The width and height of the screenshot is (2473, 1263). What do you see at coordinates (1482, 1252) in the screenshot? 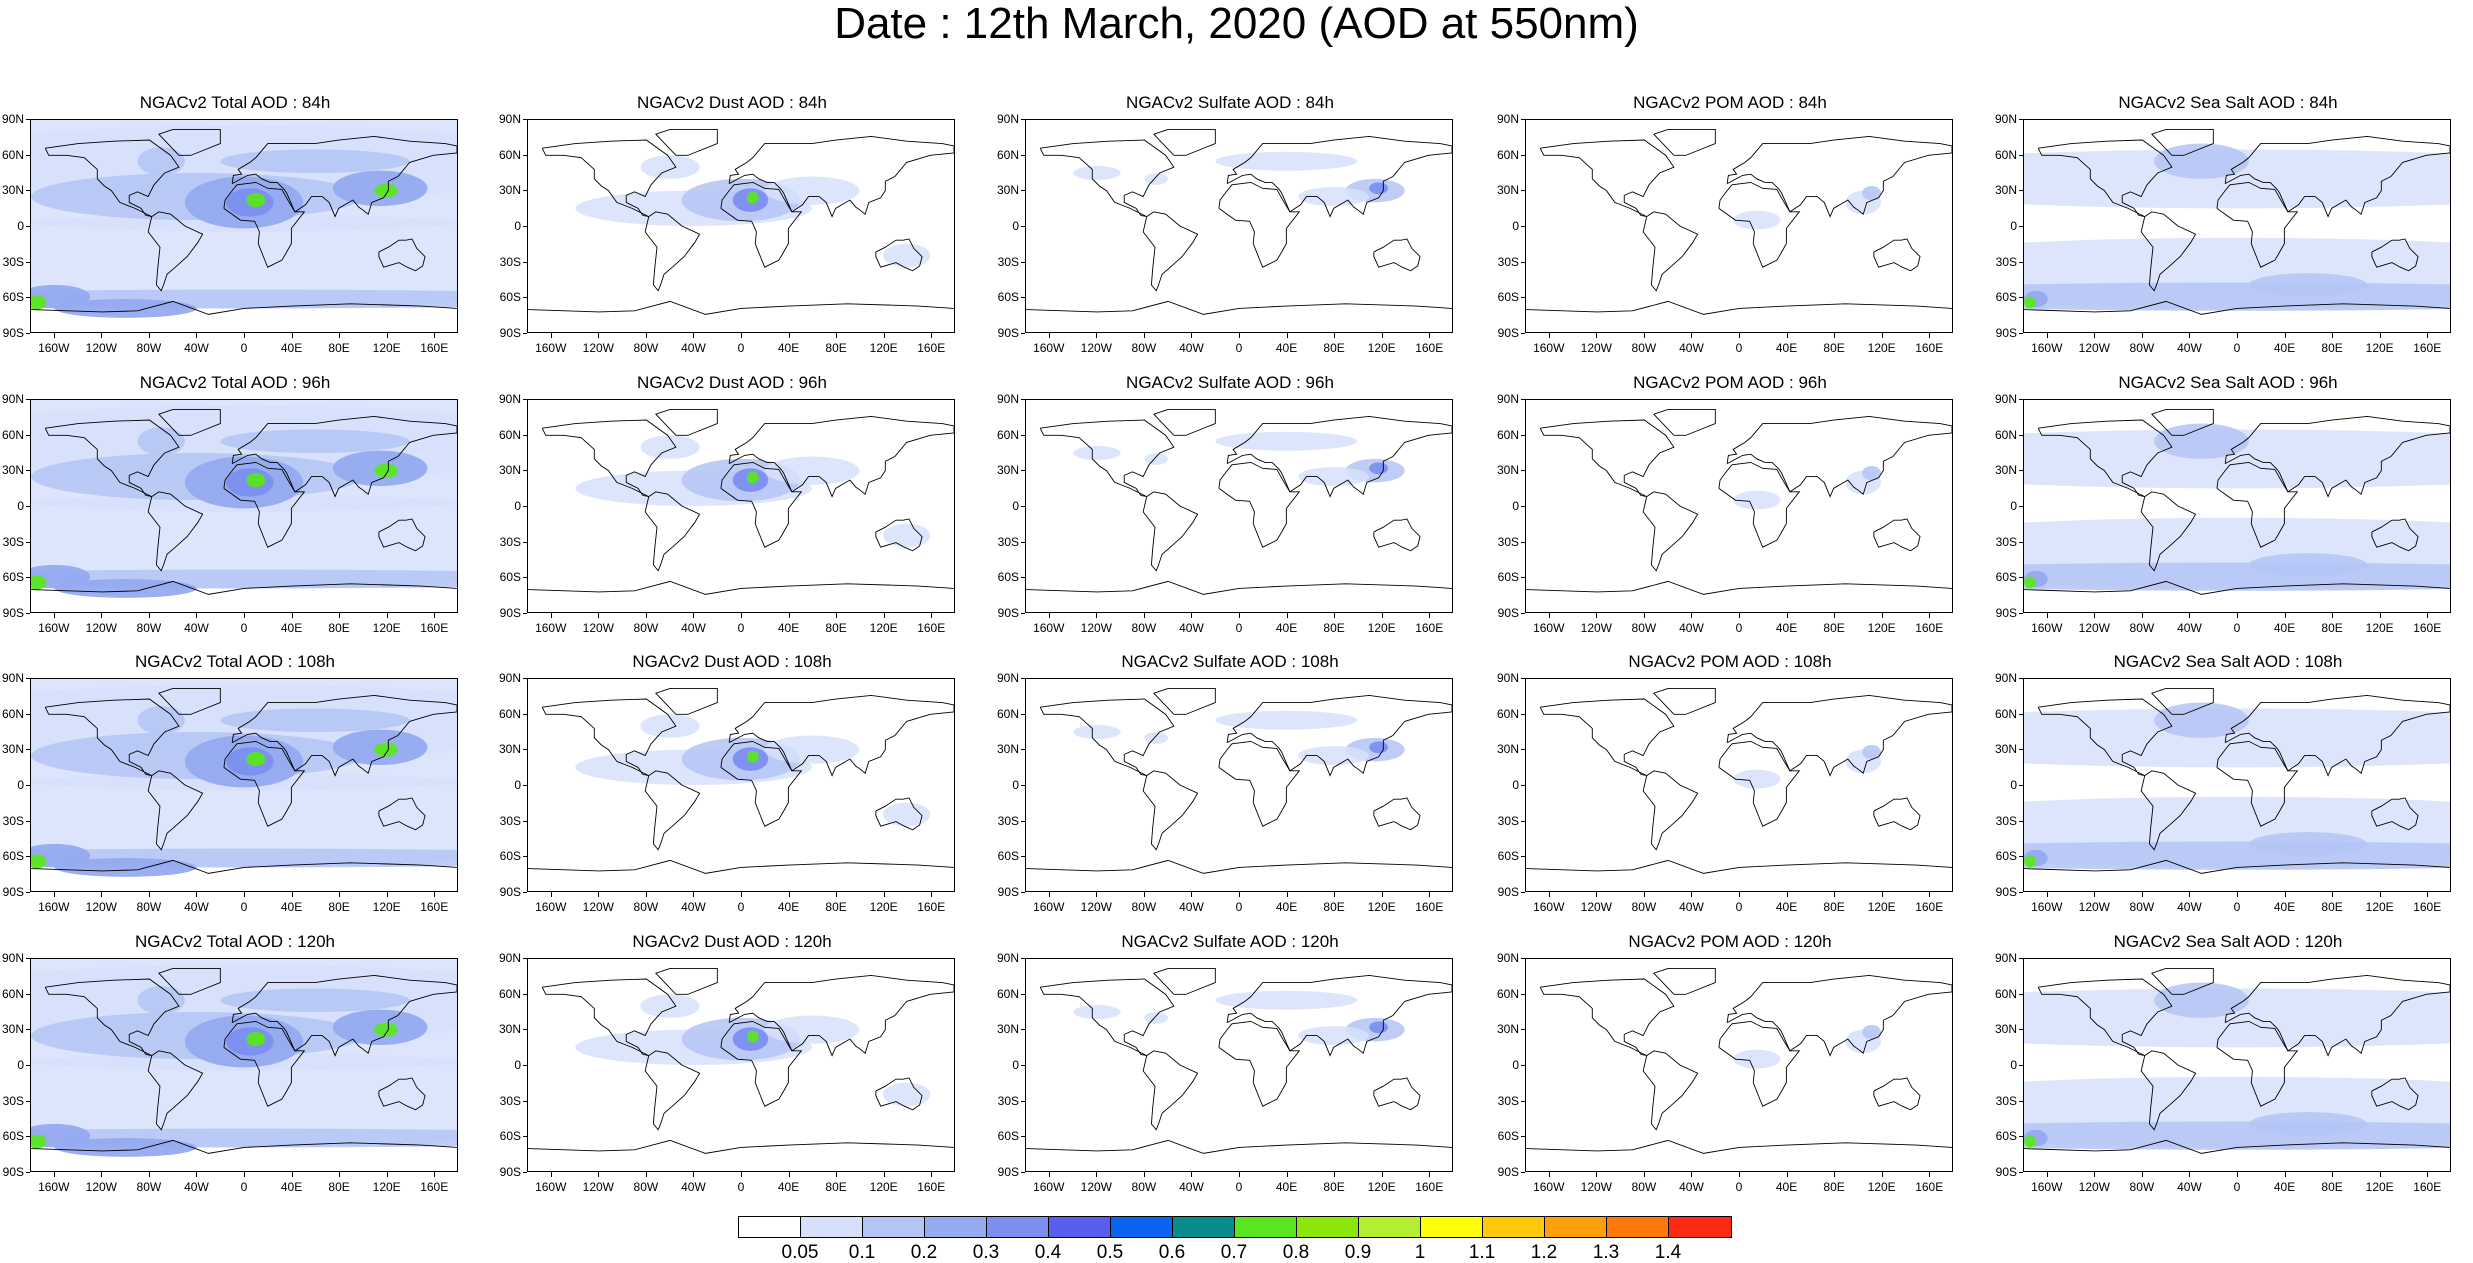
I see `colorbar-label: 1.1` at bounding box center [1482, 1252].